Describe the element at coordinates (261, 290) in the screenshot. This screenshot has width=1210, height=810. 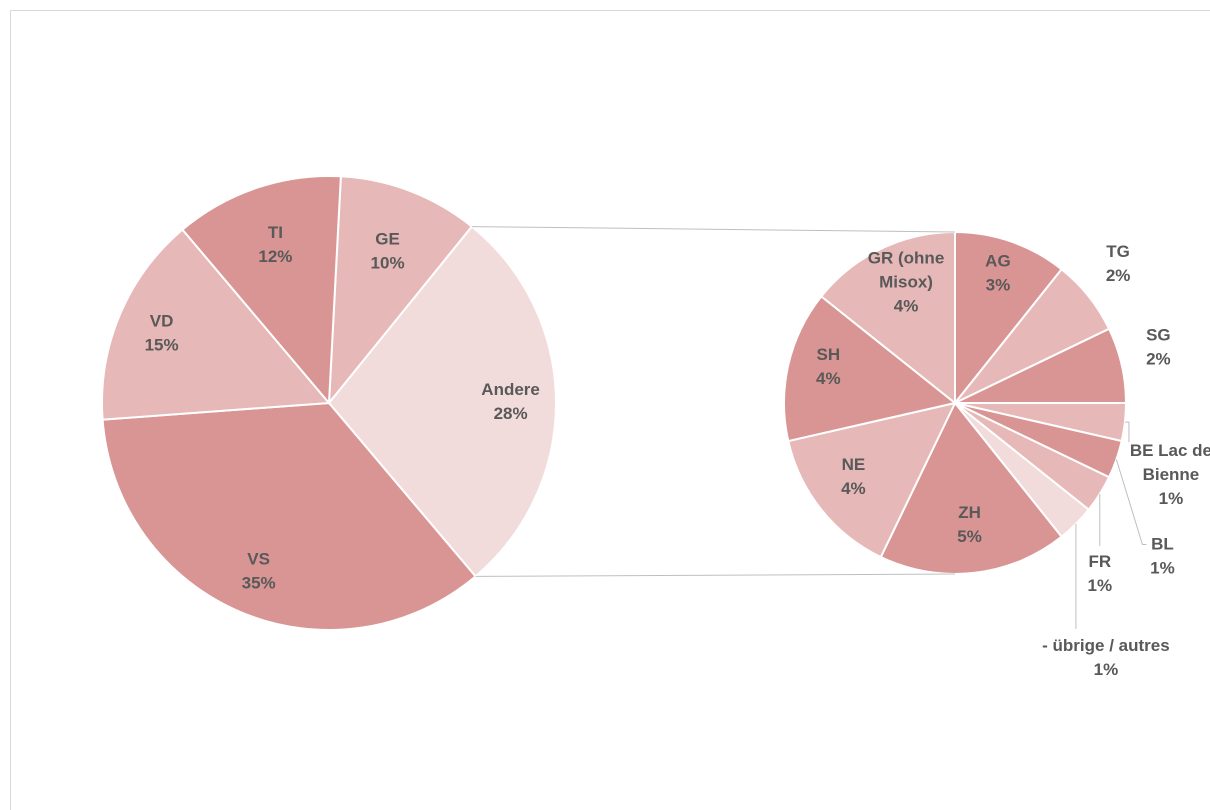
I see `main-slice-ti` at that location.